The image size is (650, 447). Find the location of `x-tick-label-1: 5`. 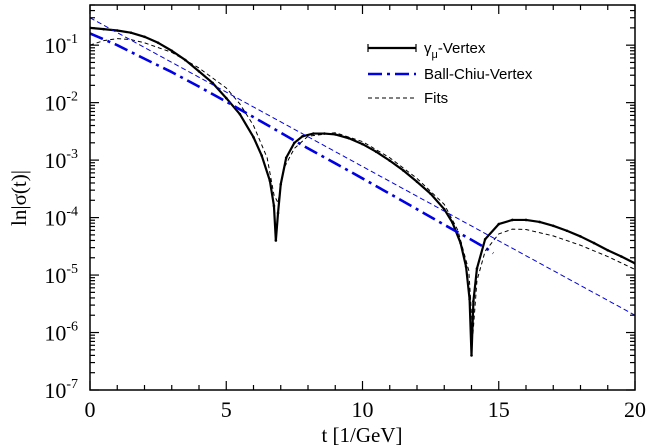

x-tick-label-1: 5 is located at coordinates (226, 409).